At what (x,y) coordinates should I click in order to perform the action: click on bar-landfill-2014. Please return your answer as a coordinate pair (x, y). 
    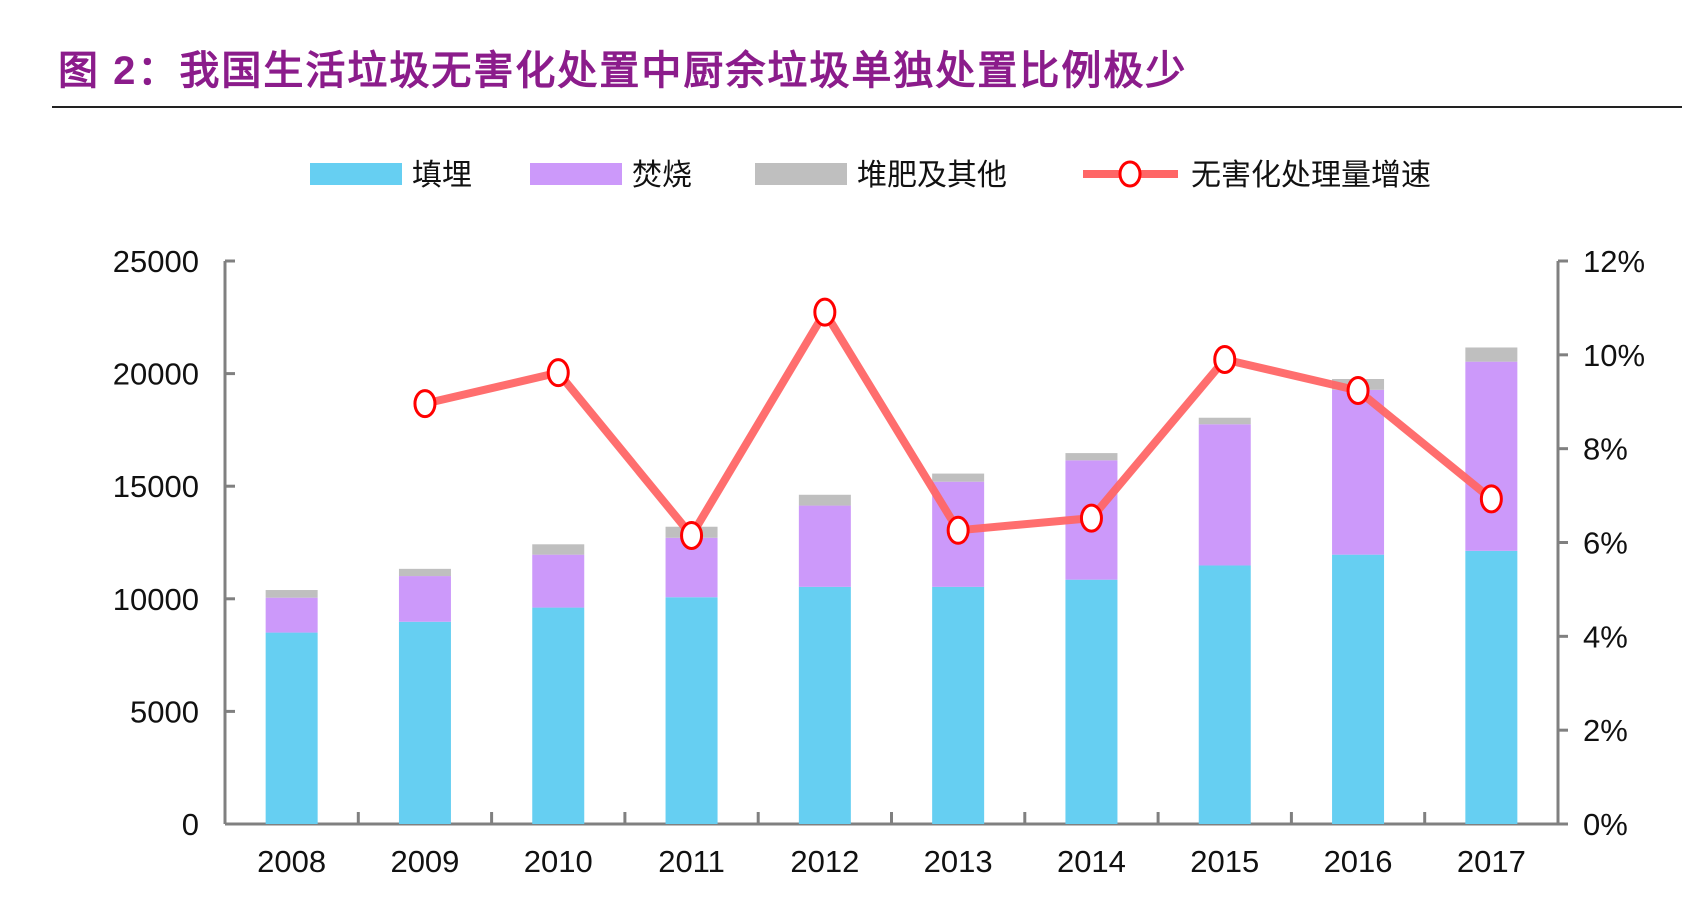
    Looking at the image, I should click on (1091, 701).